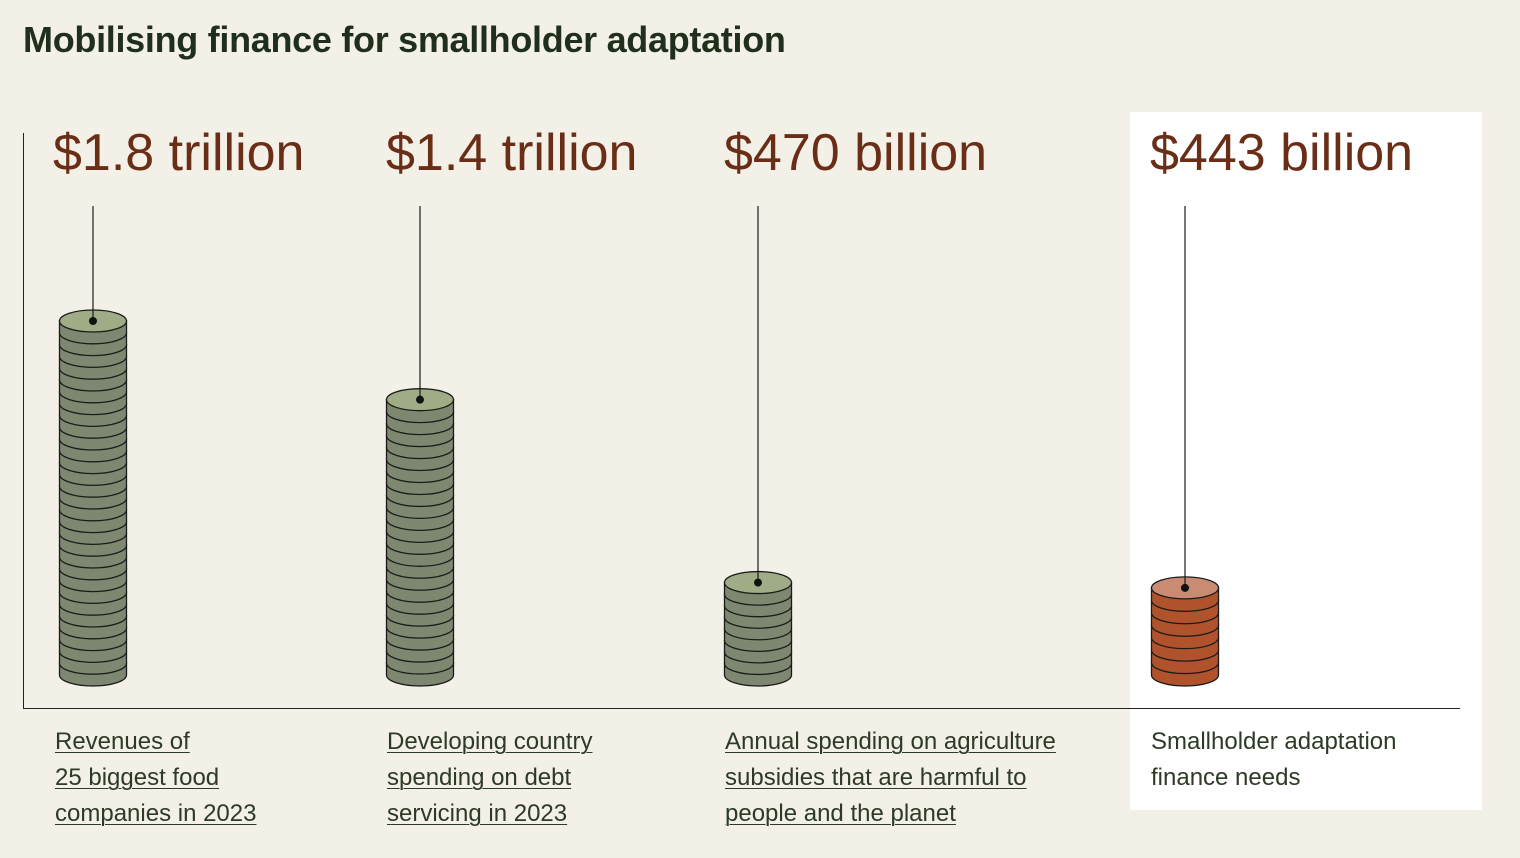 The image size is (1520, 858). What do you see at coordinates (512, 153) in the screenshot?
I see `value-label-debt-servicing: $1.4 trillion` at bounding box center [512, 153].